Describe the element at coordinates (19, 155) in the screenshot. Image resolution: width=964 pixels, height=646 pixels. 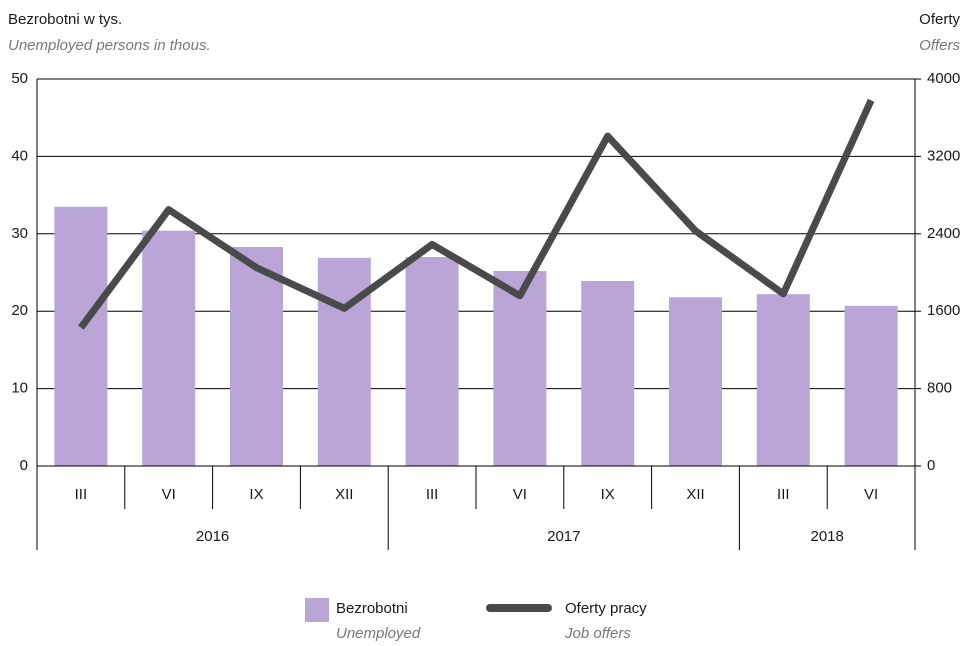
I see `y-tick-label: 40` at that location.